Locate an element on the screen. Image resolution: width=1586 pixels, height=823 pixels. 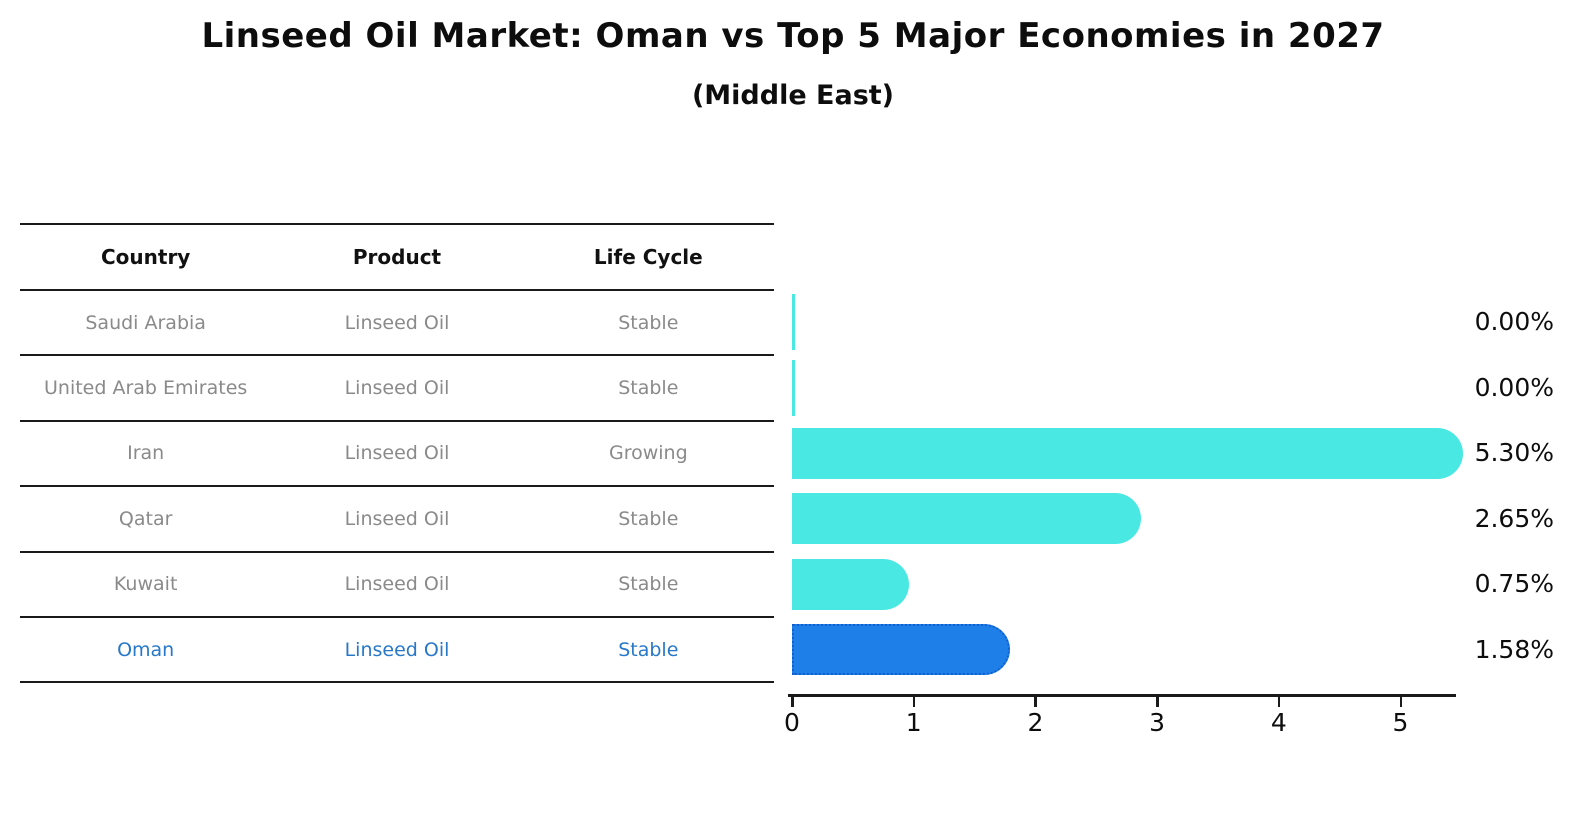
country-cell: Kuwait is located at coordinates (145, 584).